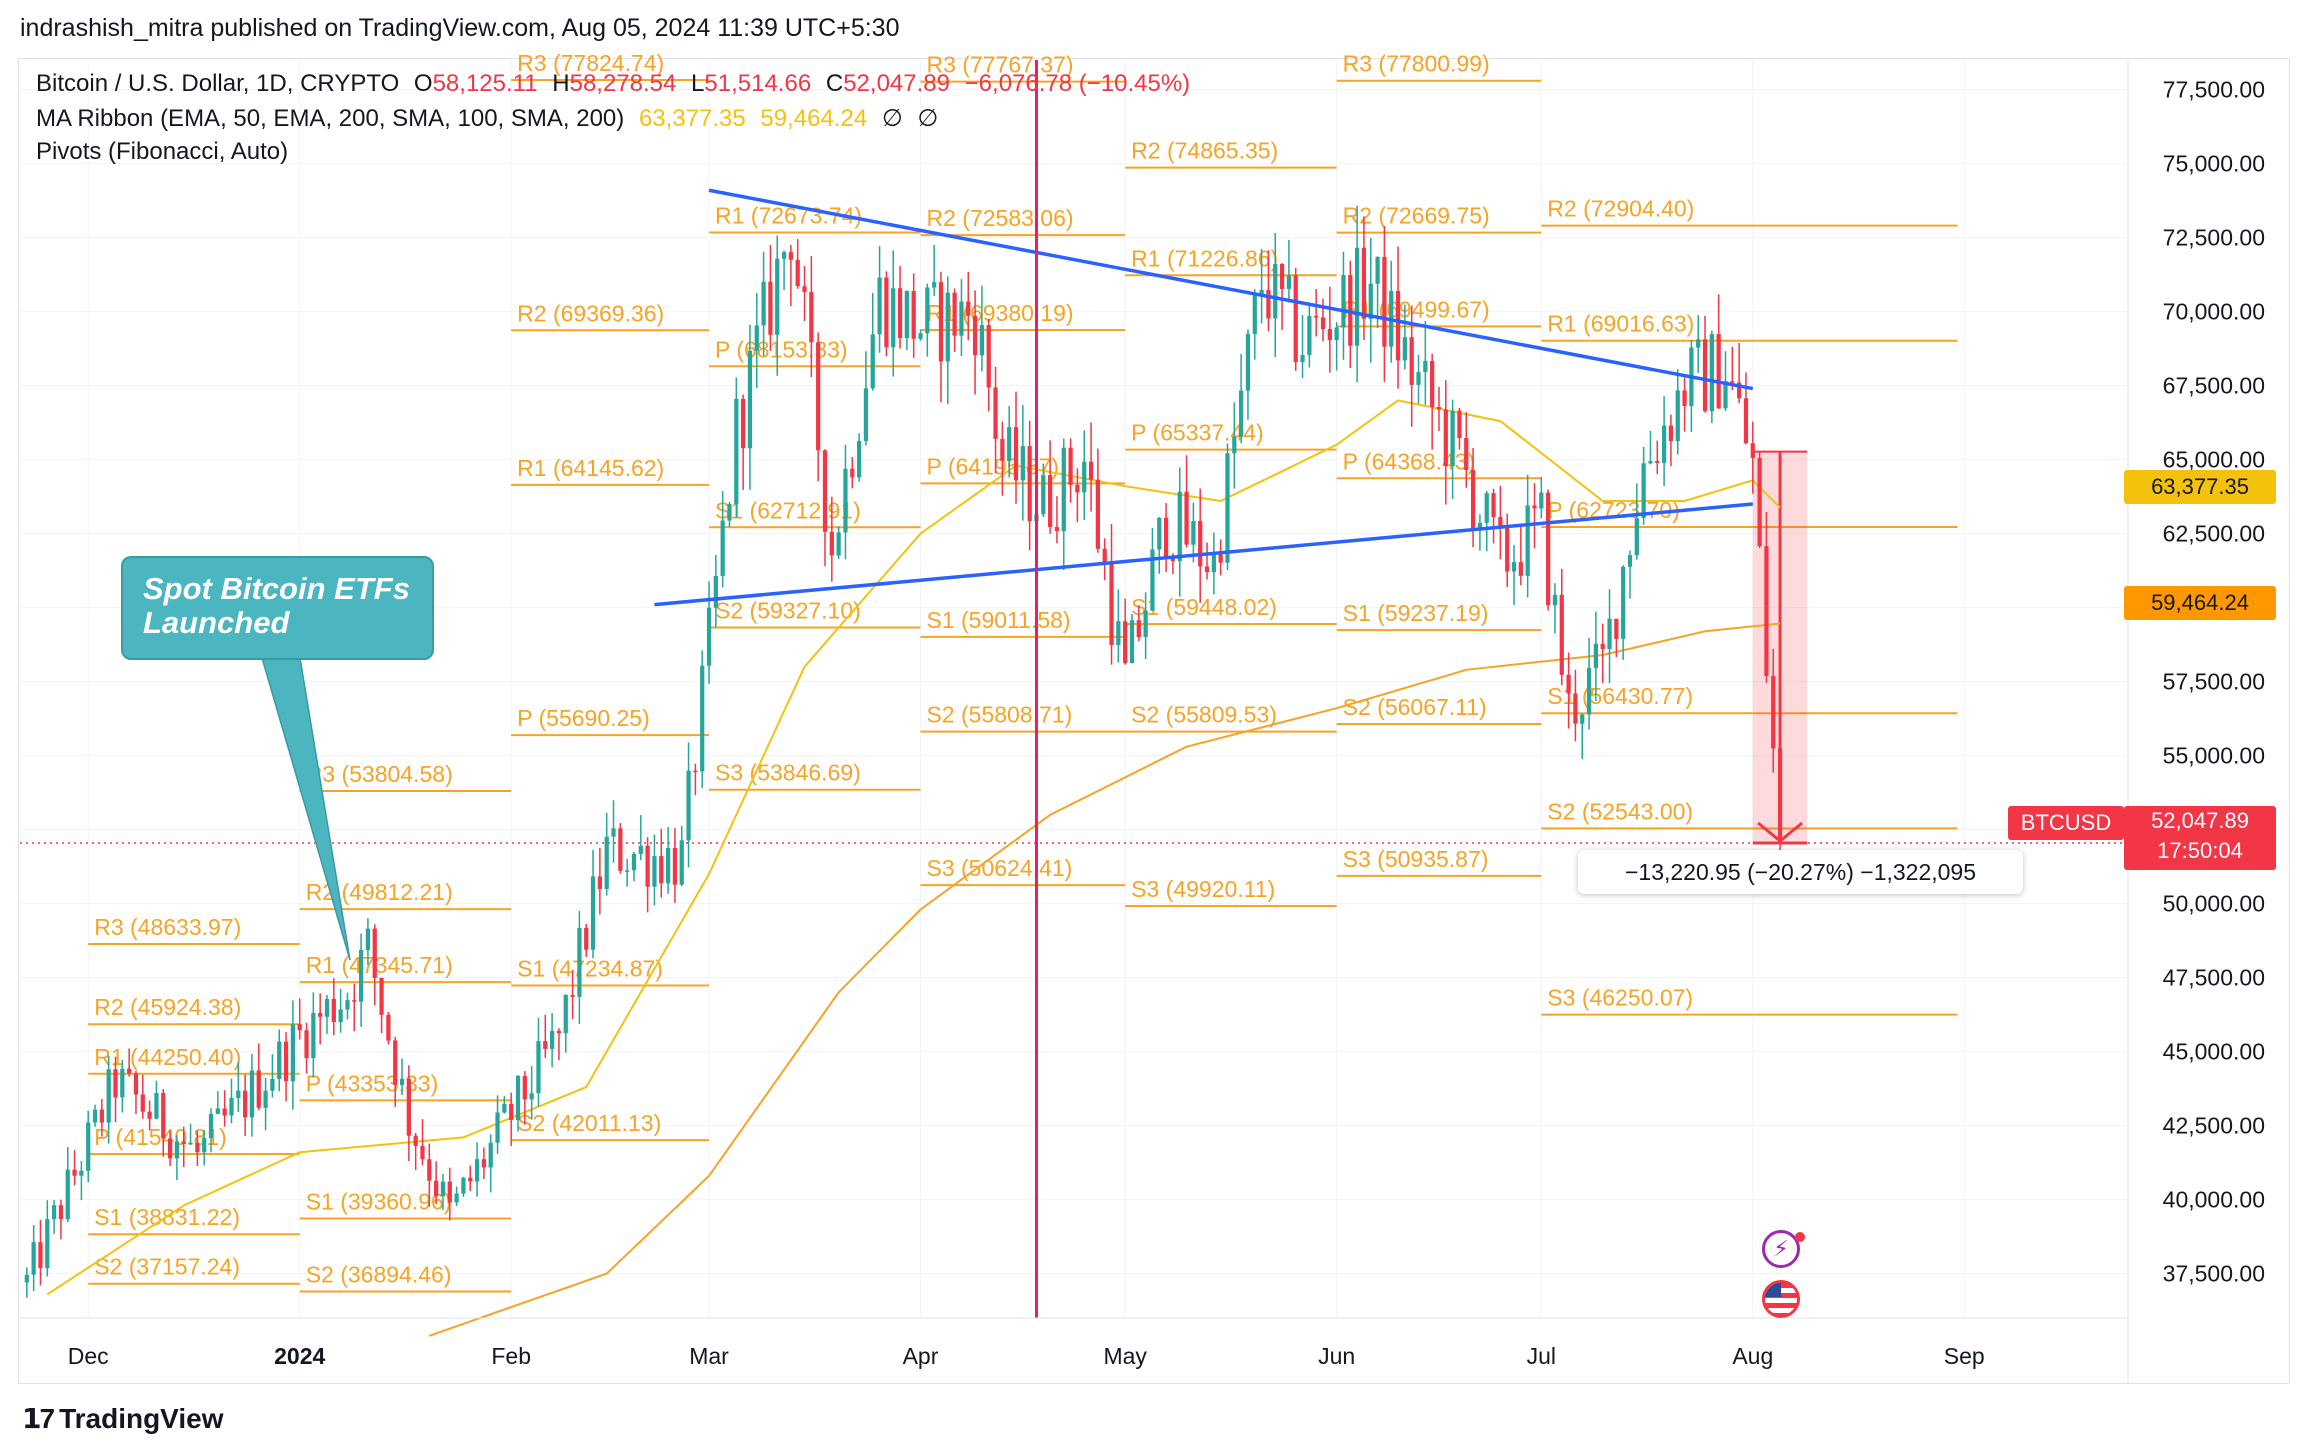  What do you see at coordinates (2066, 823) in the screenshot?
I see `symbol-tag: BTCUSD` at bounding box center [2066, 823].